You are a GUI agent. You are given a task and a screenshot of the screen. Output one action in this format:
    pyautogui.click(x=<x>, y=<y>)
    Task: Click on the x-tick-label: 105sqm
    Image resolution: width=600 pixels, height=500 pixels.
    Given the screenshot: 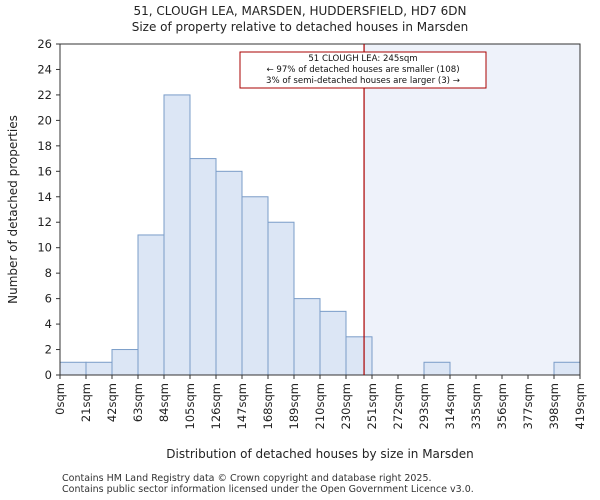 What is the action you would take?
    pyautogui.click(x=190, y=406)
    